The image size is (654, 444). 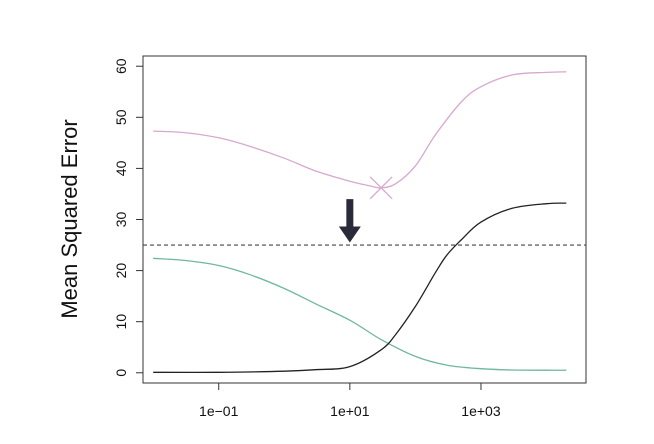 What do you see at coordinates (121, 322) in the screenshot?
I see `y-tick-label: 10` at bounding box center [121, 322].